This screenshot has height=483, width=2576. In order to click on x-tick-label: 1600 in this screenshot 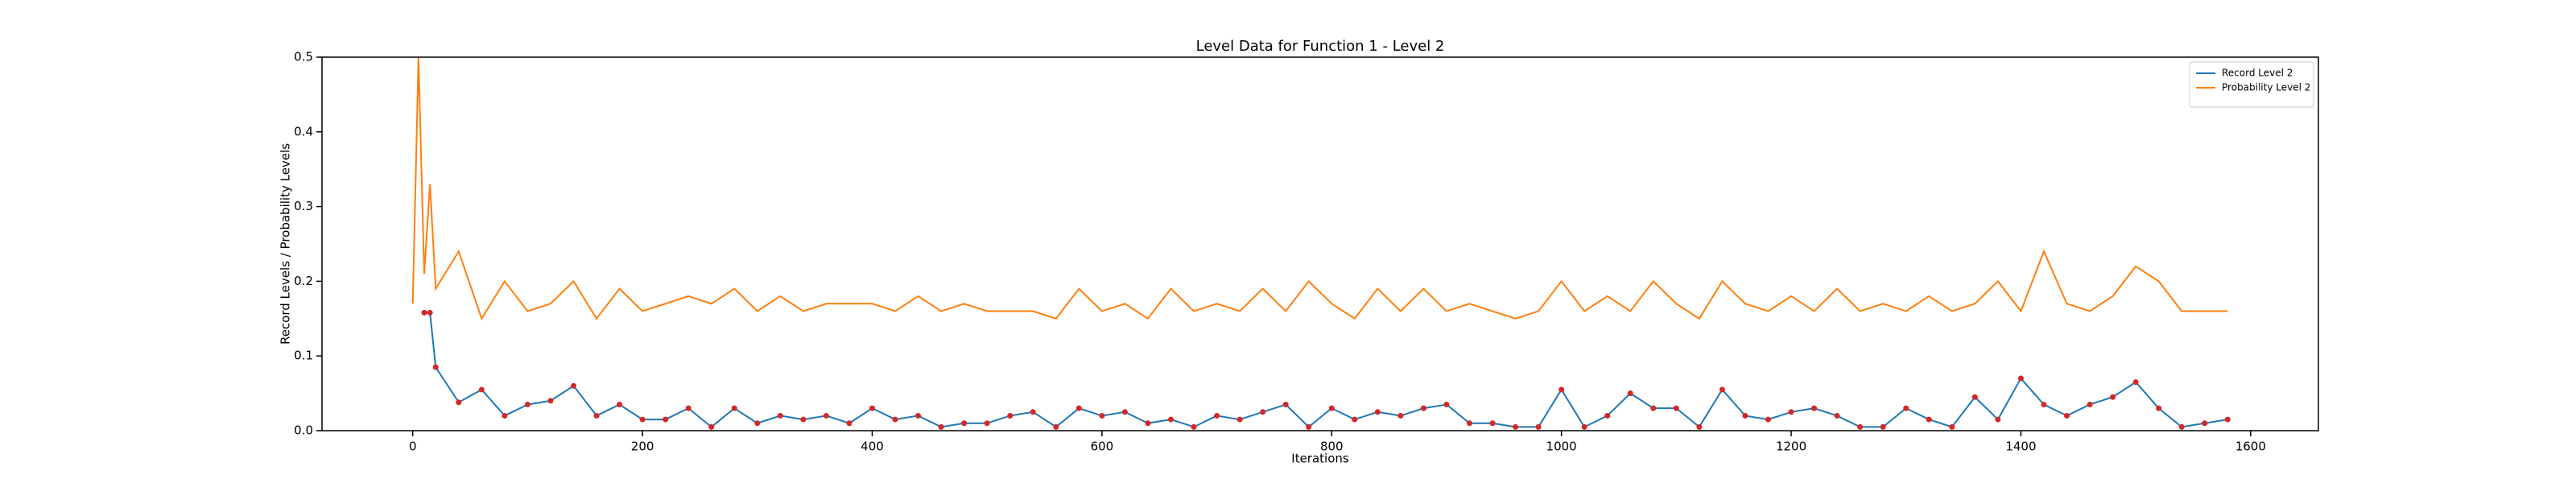, I will do `click(2250, 447)`.